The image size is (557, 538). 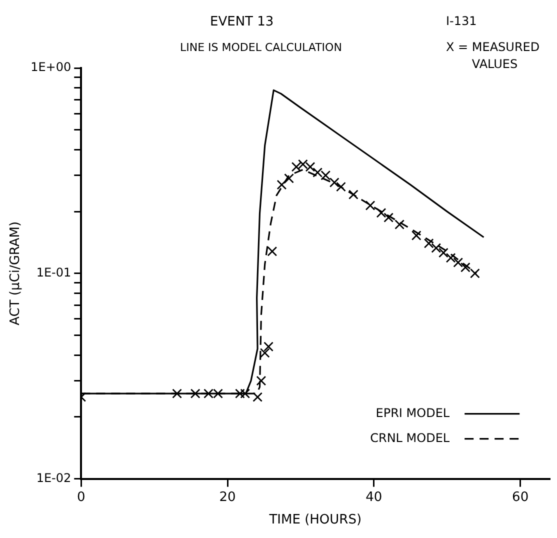 I want to click on y-tick-label: 1E+00, so click(x=51, y=67).